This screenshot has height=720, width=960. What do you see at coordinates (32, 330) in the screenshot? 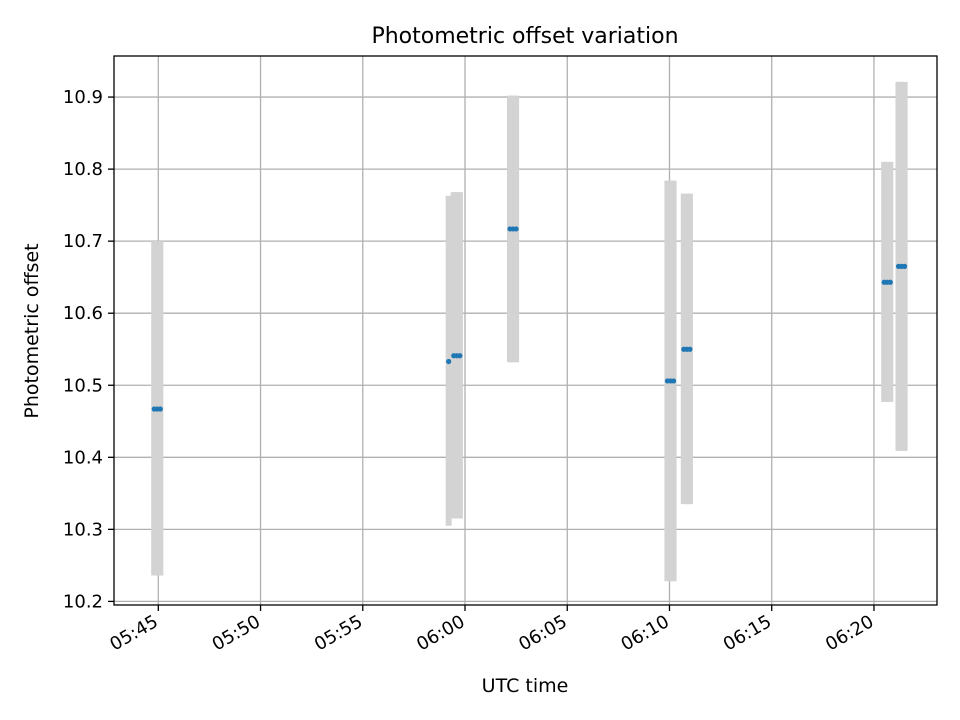
I see `y-axis-label: Photometric offset` at bounding box center [32, 330].